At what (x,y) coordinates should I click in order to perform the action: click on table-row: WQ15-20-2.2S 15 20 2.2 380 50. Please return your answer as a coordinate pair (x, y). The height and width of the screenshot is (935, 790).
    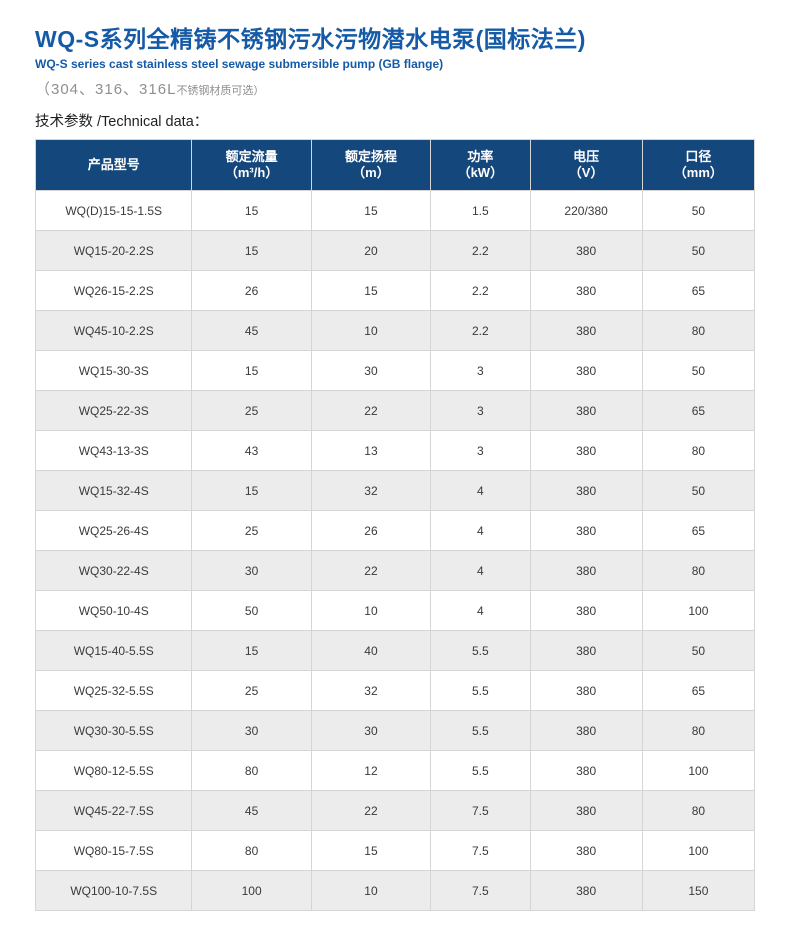
    Looking at the image, I should click on (395, 251).